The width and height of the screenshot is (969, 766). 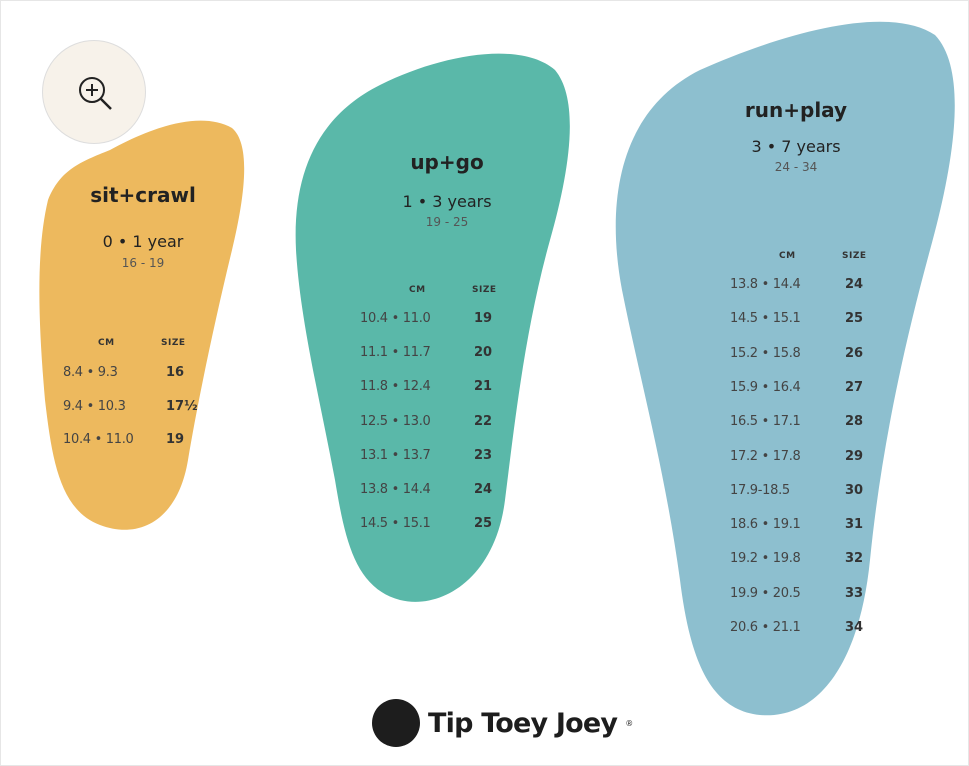 What do you see at coordinates (796, 167) in the screenshot?
I see `run-play-size-range: 24 - 34` at bounding box center [796, 167].